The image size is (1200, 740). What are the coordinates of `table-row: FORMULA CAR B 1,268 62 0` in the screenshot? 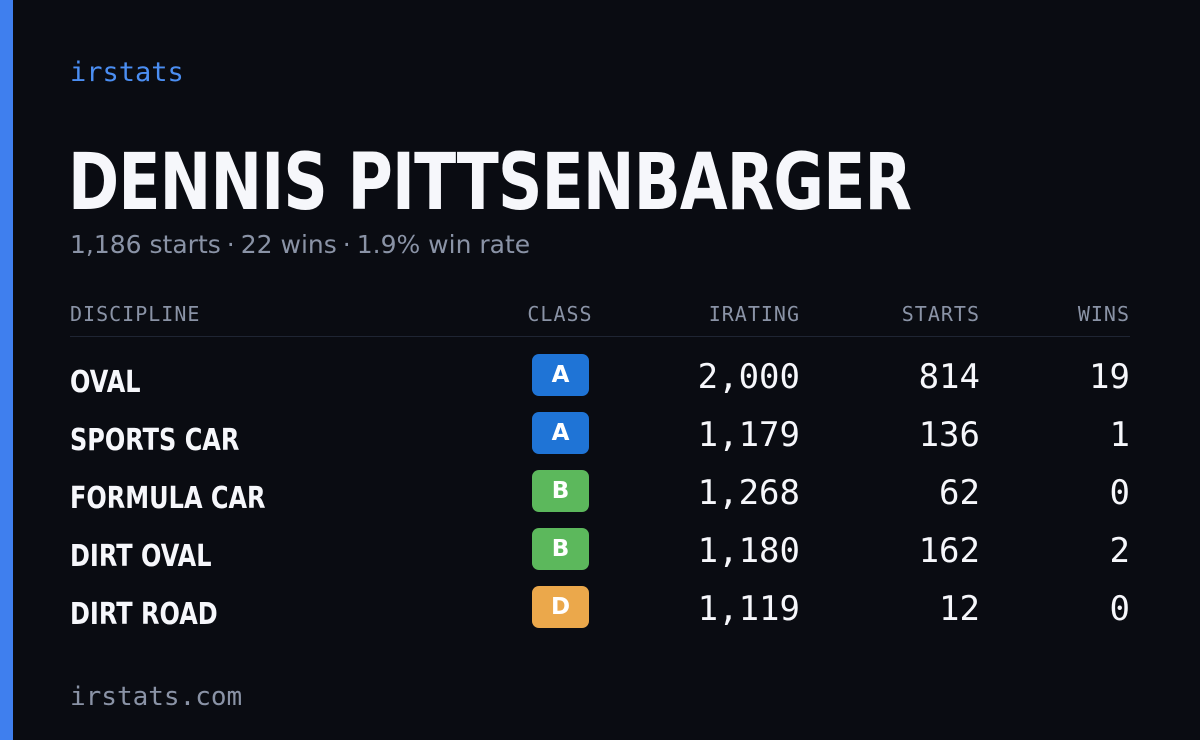 It's located at (600, 499).